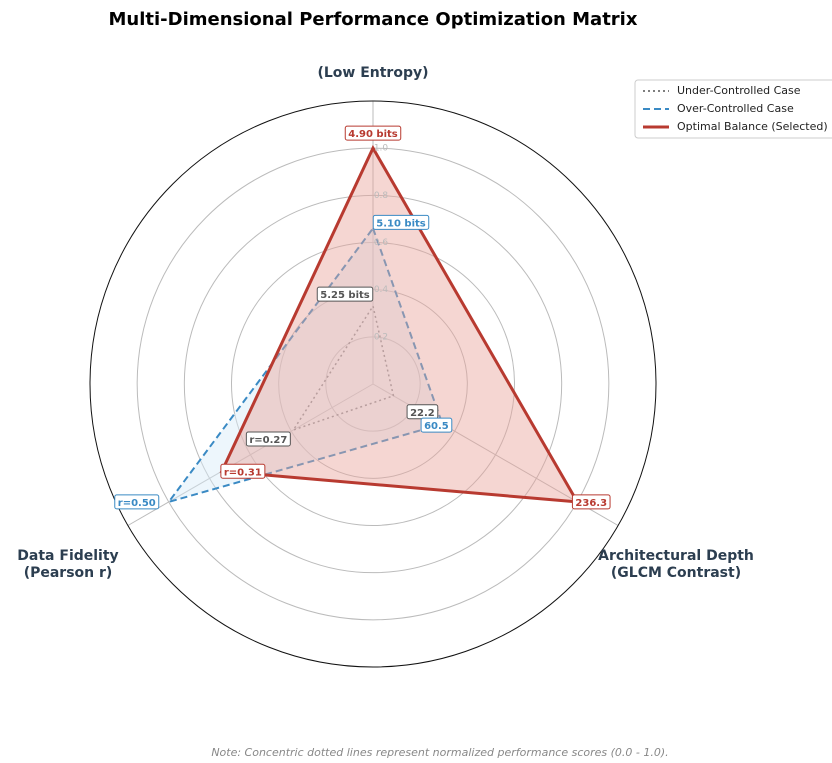 This screenshot has height=763, width=832. What do you see at coordinates (67, 556) in the screenshot?
I see `axis-label: Data Fidelity` at bounding box center [67, 556].